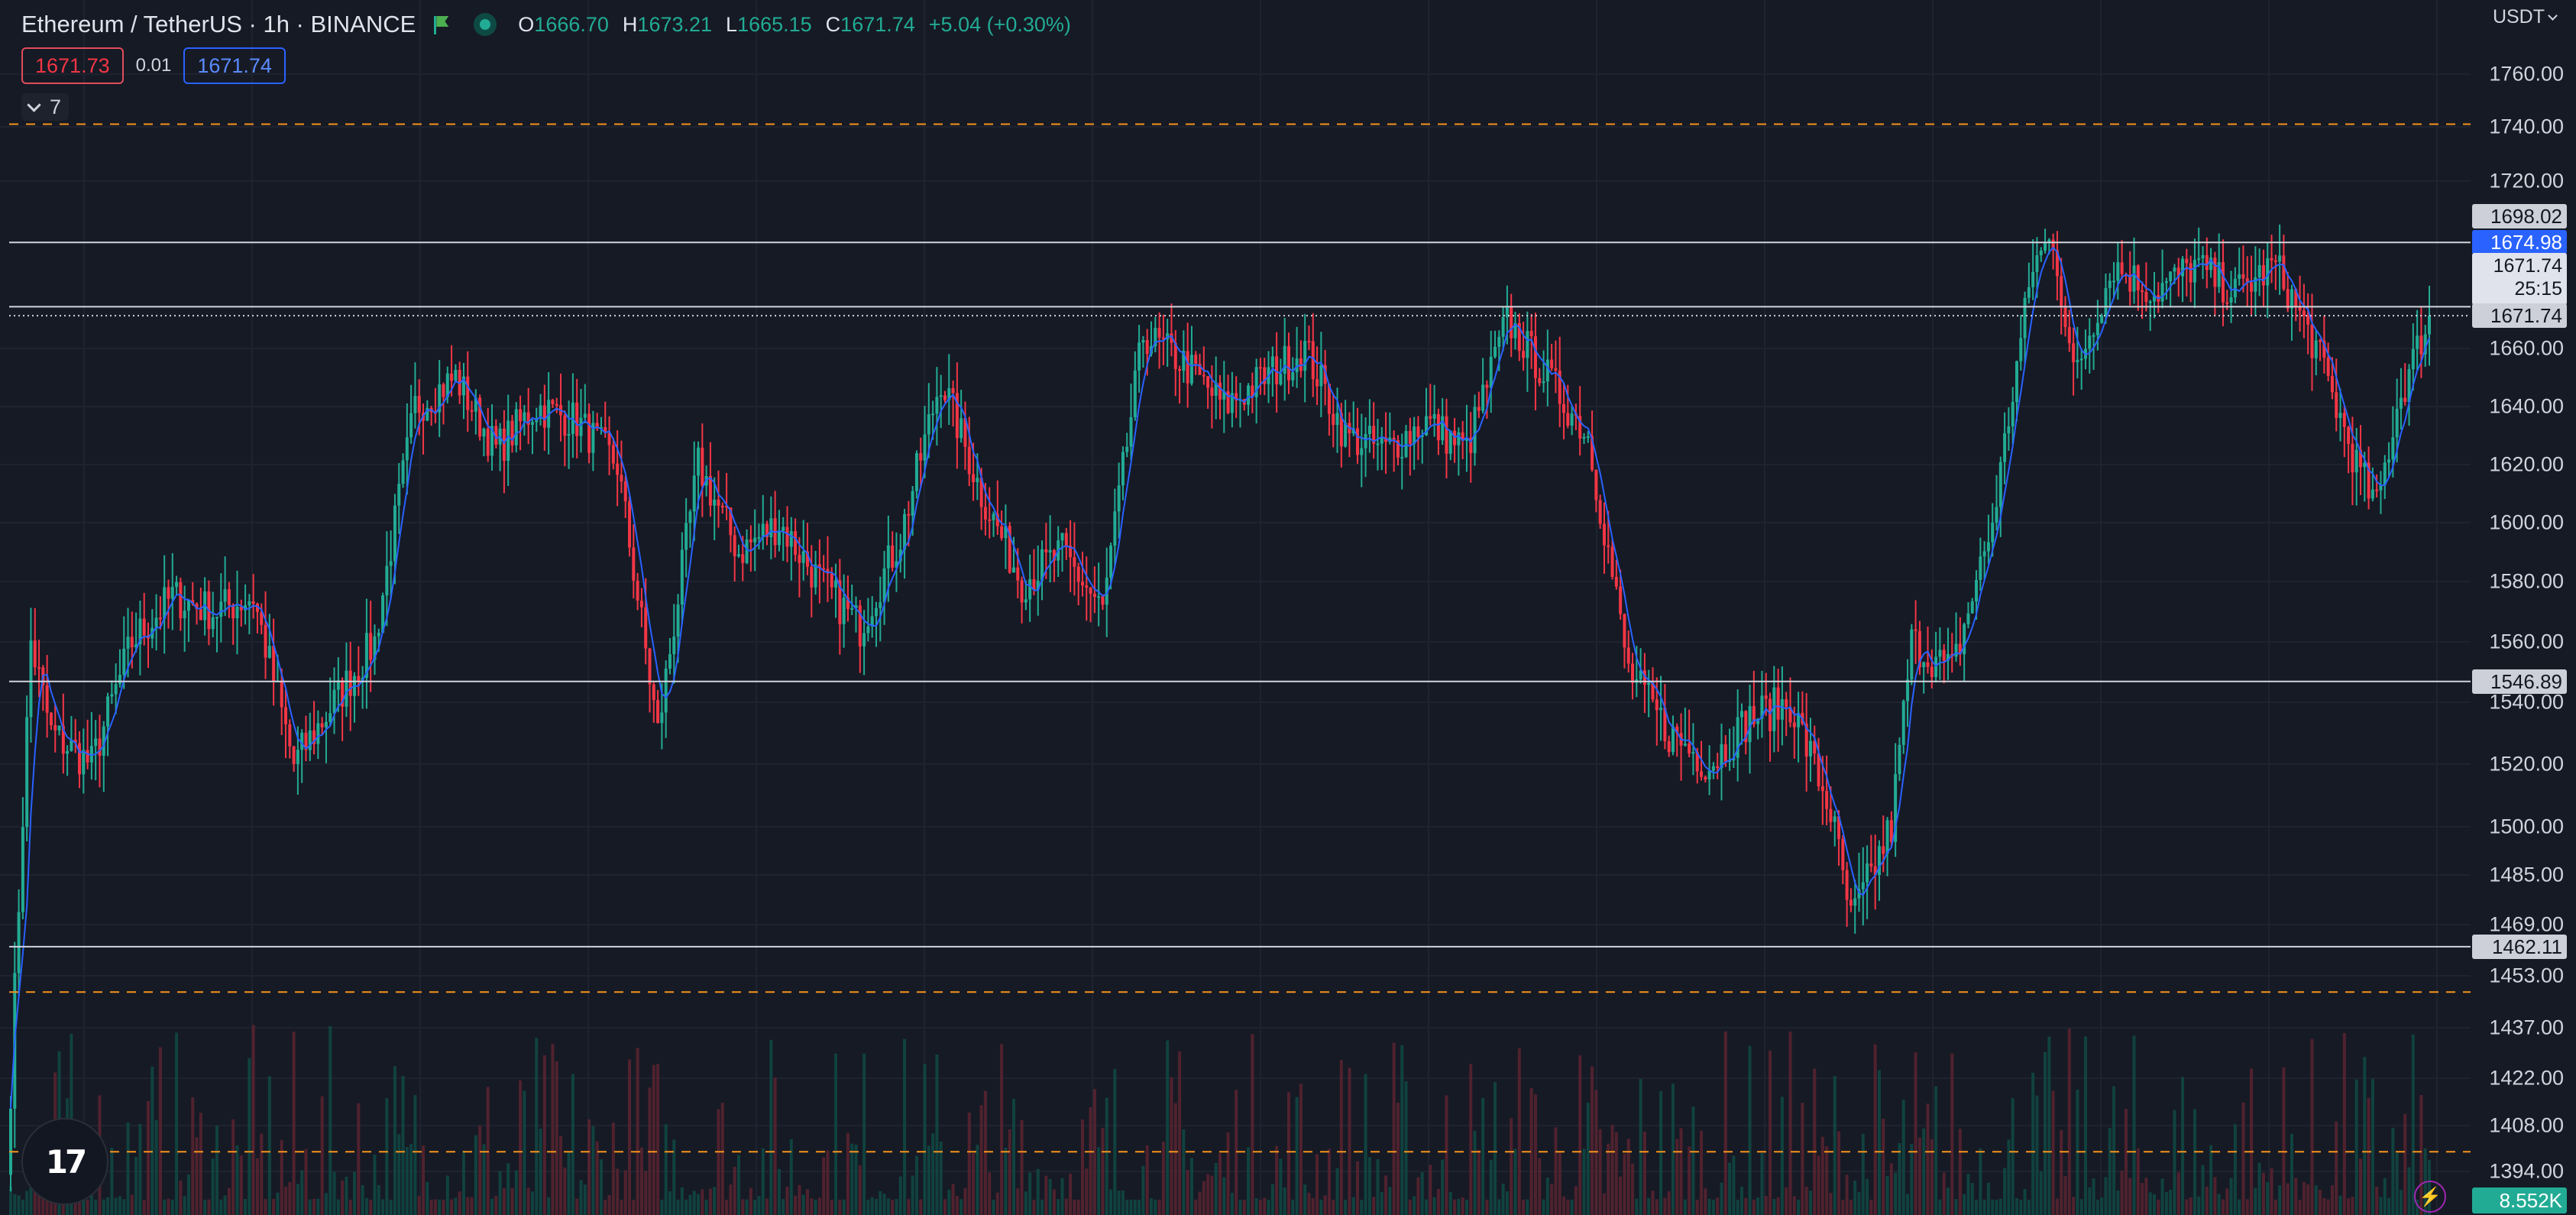 The image size is (2576, 1215). What do you see at coordinates (234, 65) in the screenshot?
I see `buy-button: 1671.74` at bounding box center [234, 65].